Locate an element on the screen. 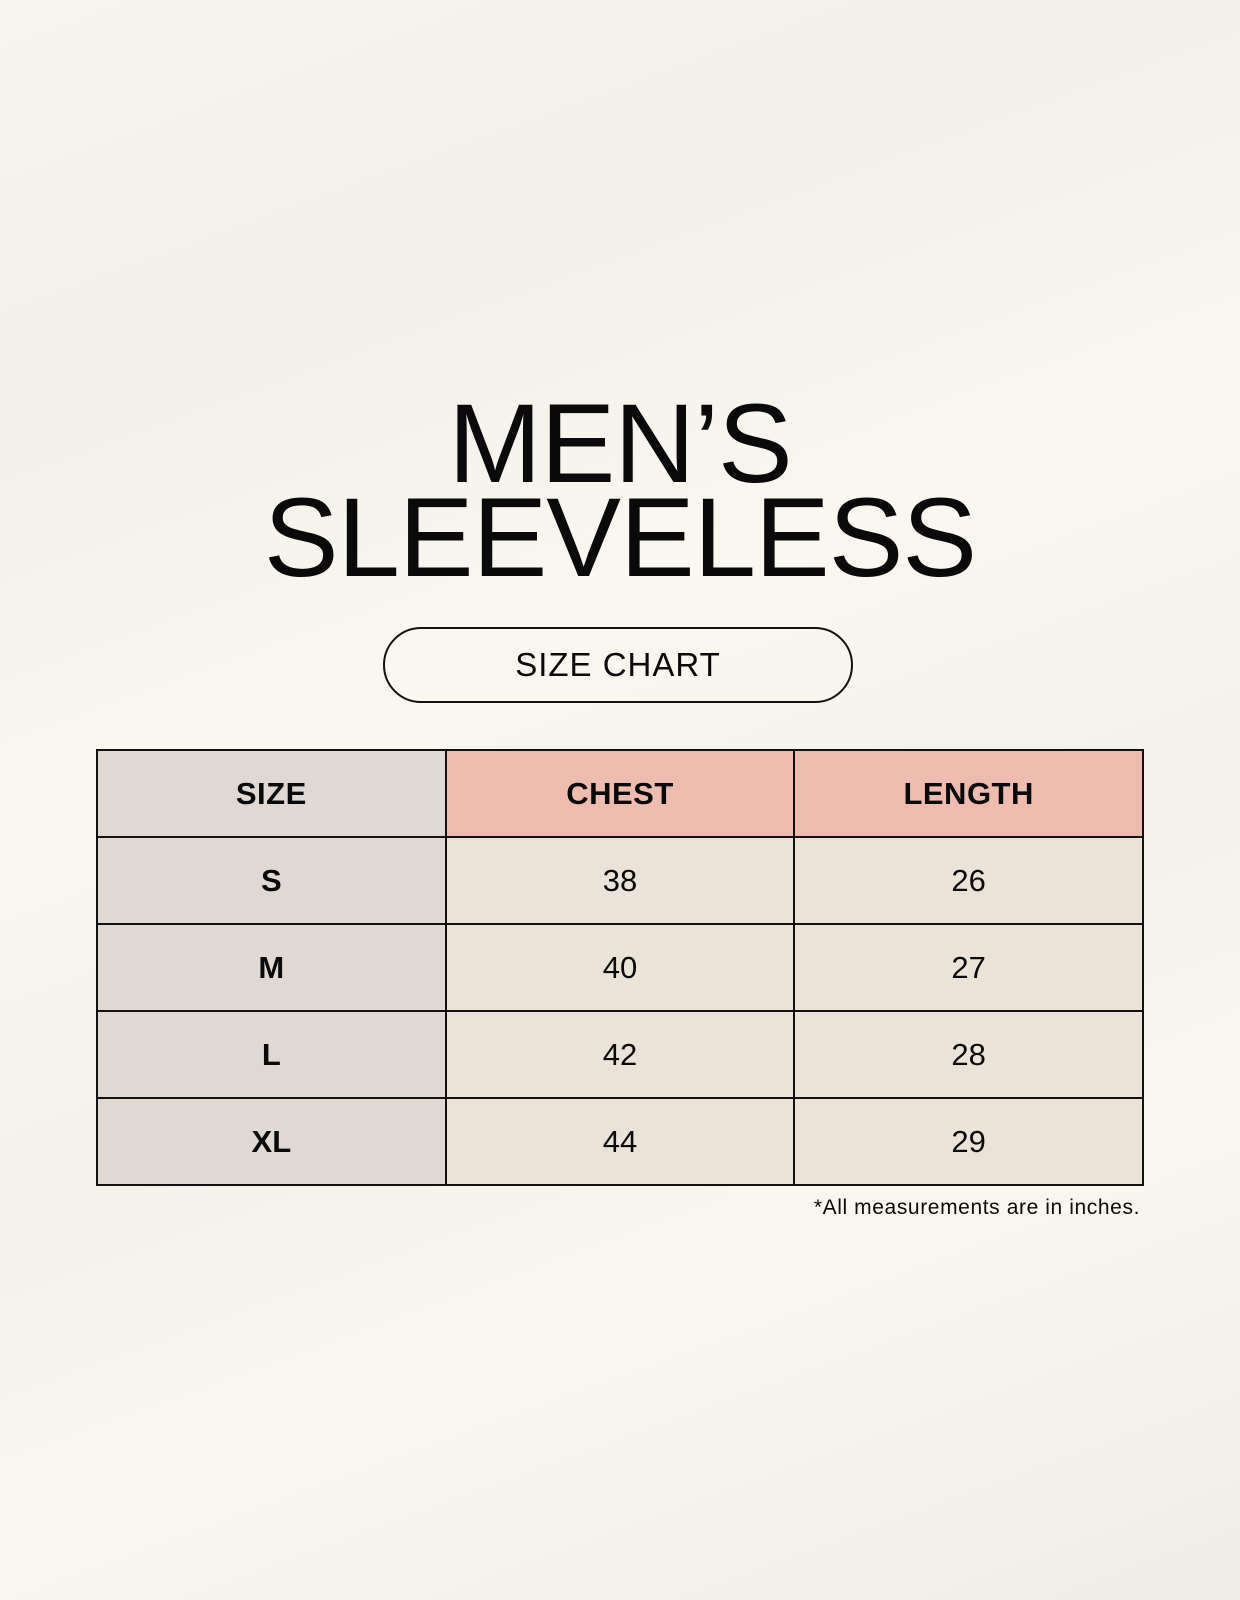 The height and width of the screenshot is (1600, 1240). page-title: MEN’S SLEEVELESS is located at coordinates (620, 490).